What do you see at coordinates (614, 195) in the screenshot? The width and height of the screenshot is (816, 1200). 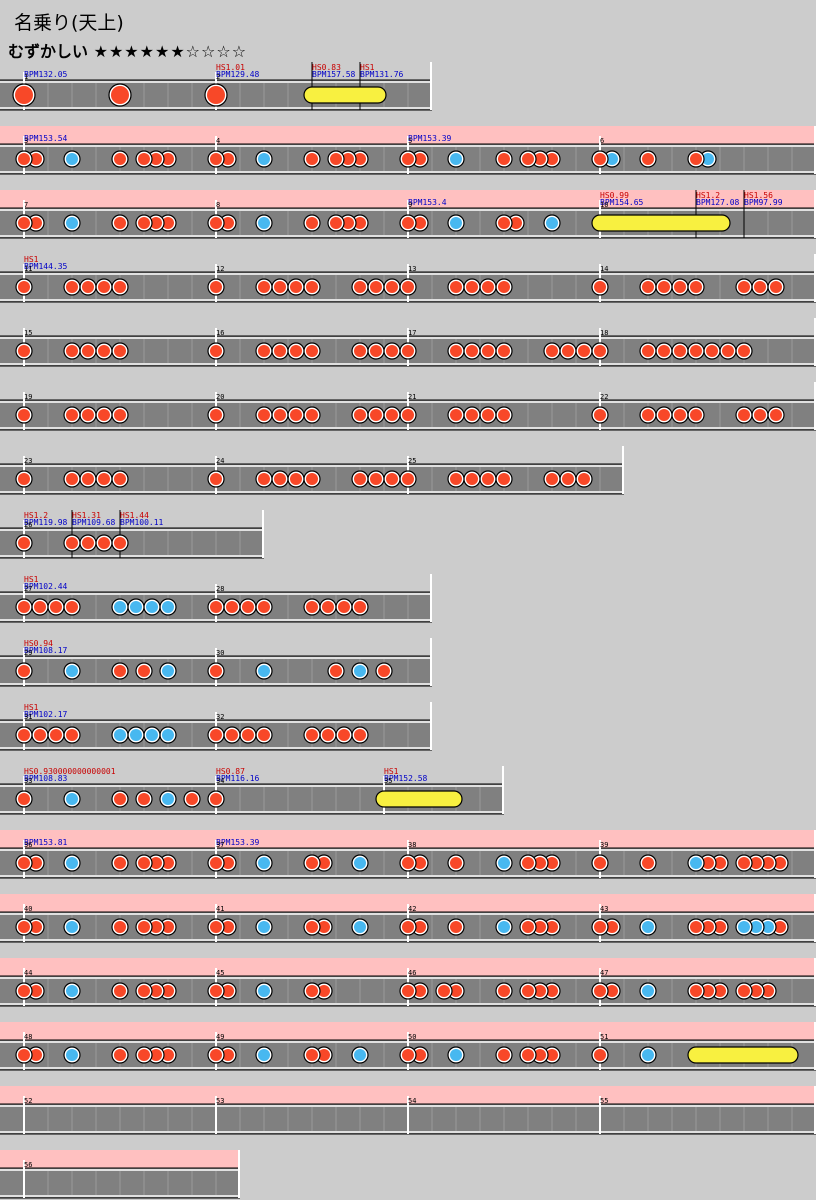 I see `hs-label: HS0.99` at bounding box center [614, 195].